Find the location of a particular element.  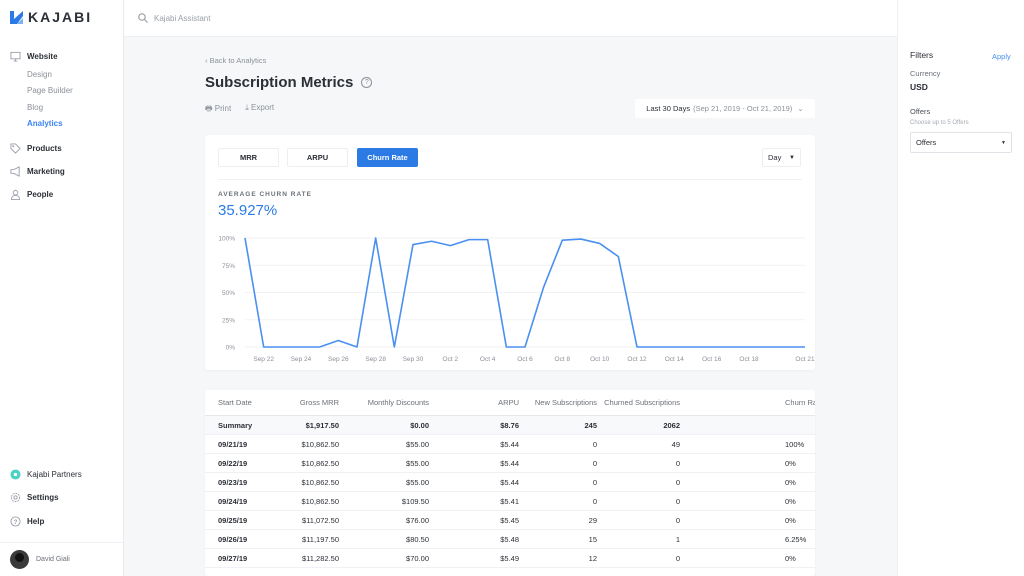

table-cell: 09/25/19 is located at coordinates (233, 520).